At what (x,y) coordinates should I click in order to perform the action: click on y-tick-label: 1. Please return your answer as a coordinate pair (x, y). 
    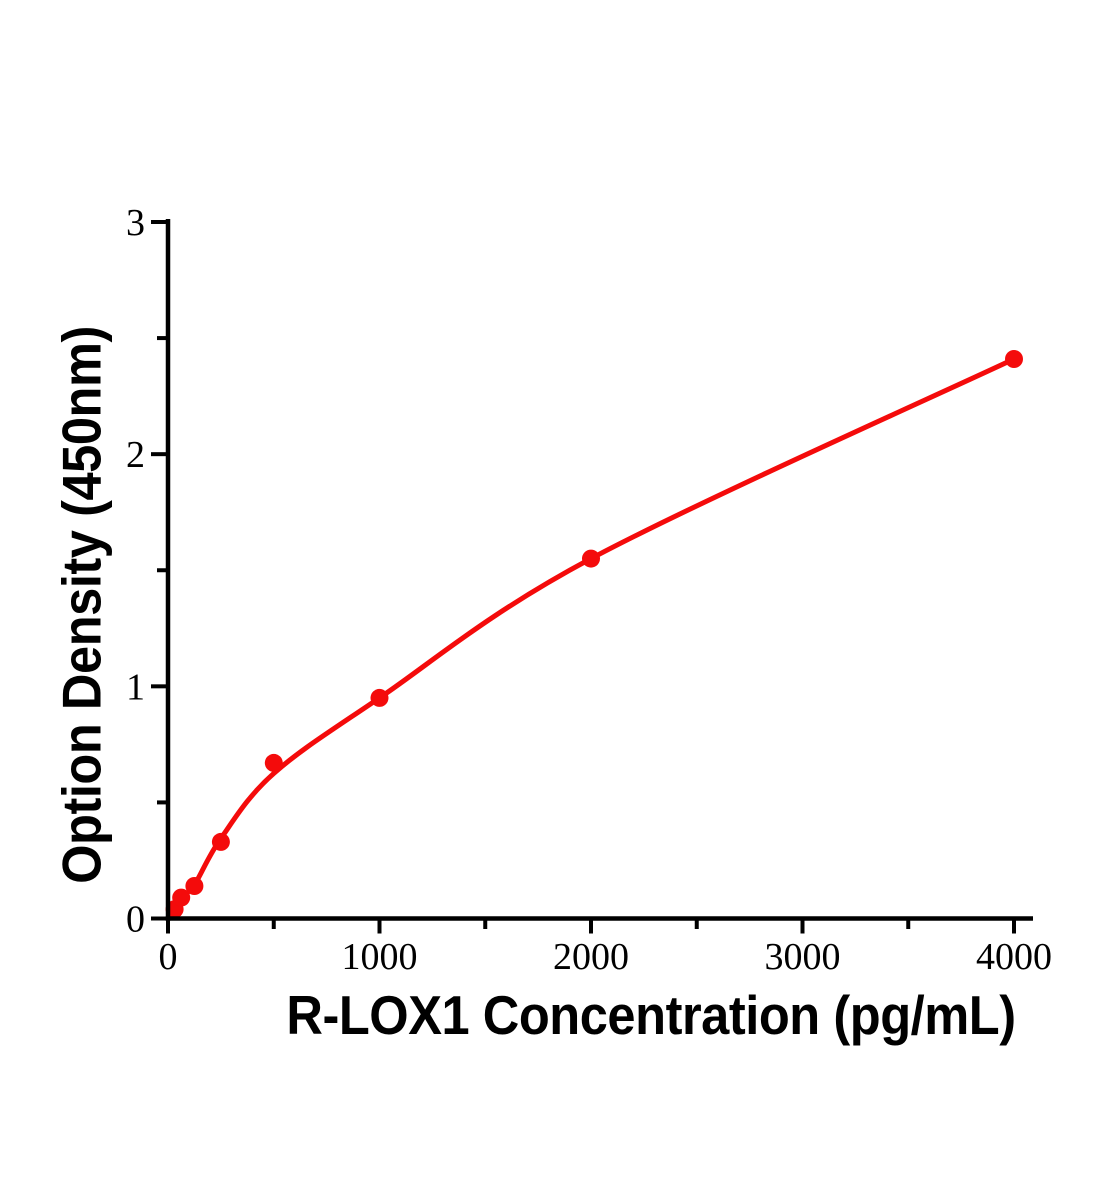
    Looking at the image, I should click on (135, 687).